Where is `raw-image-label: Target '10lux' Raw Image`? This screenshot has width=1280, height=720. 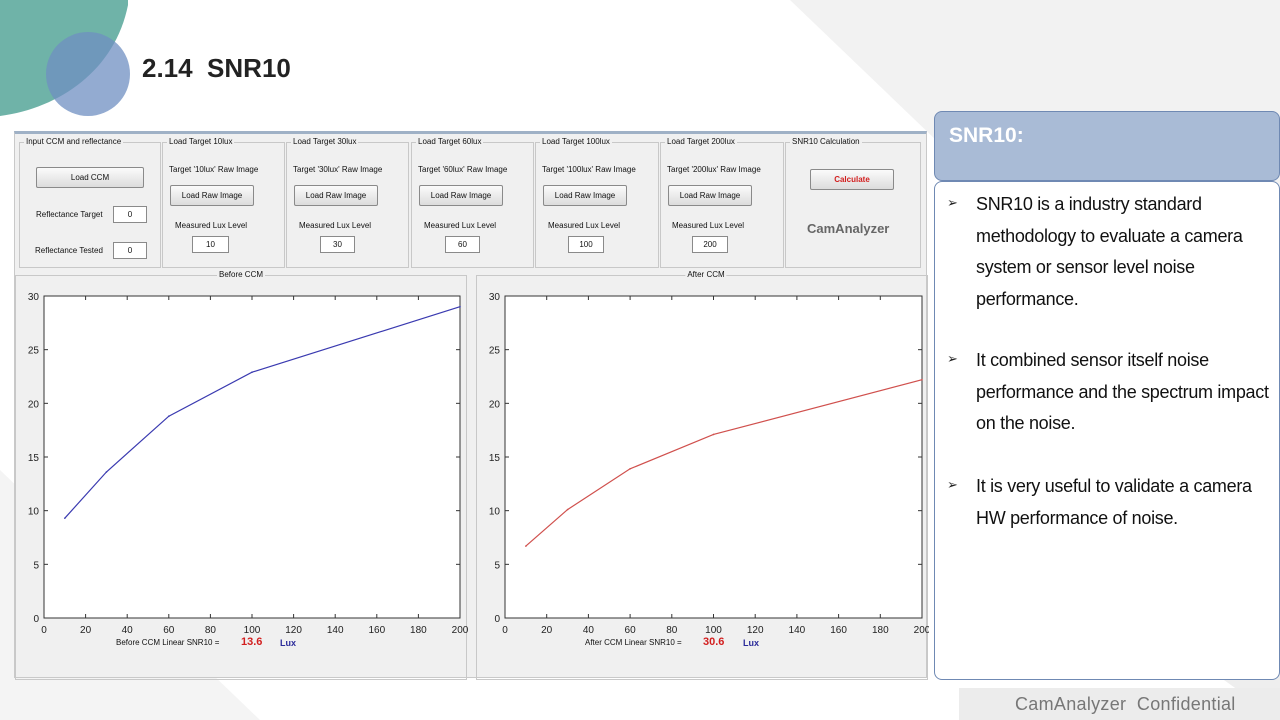
raw-image-label: Target '10lux' Raw Image is located at coordinates (214, 169).